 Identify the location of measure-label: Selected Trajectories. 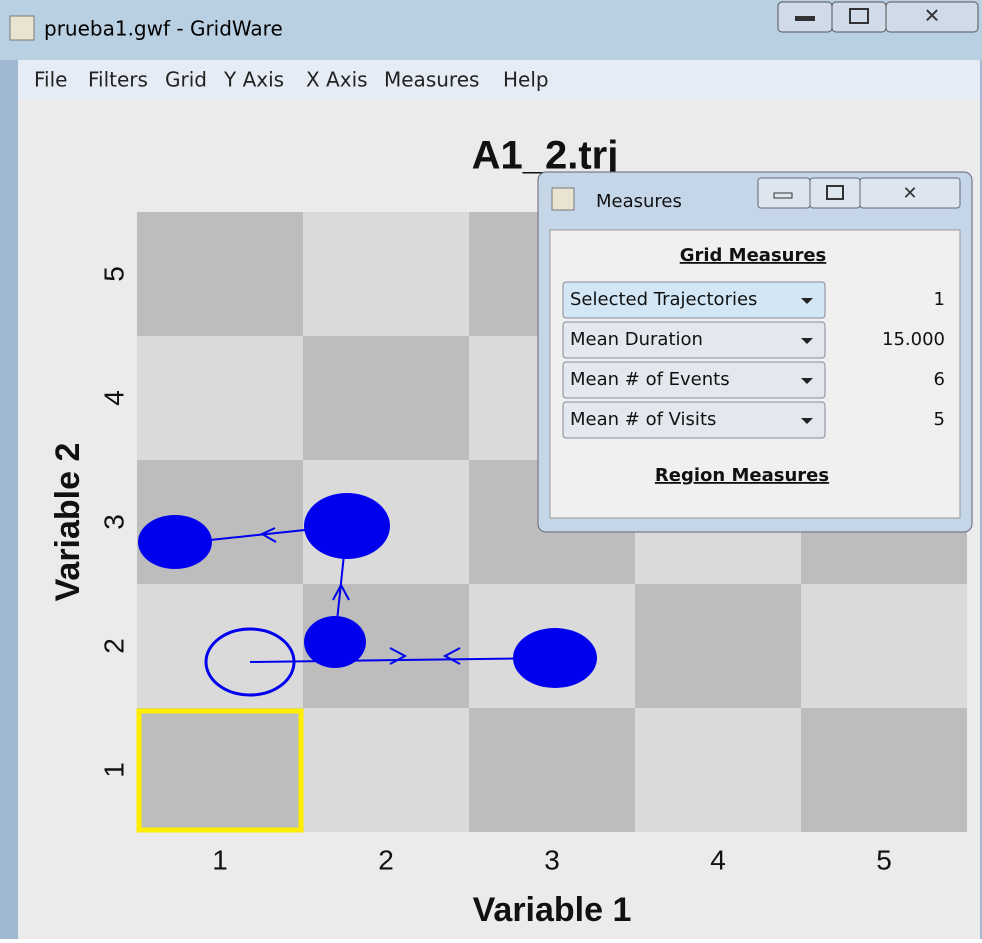
(663, 299).